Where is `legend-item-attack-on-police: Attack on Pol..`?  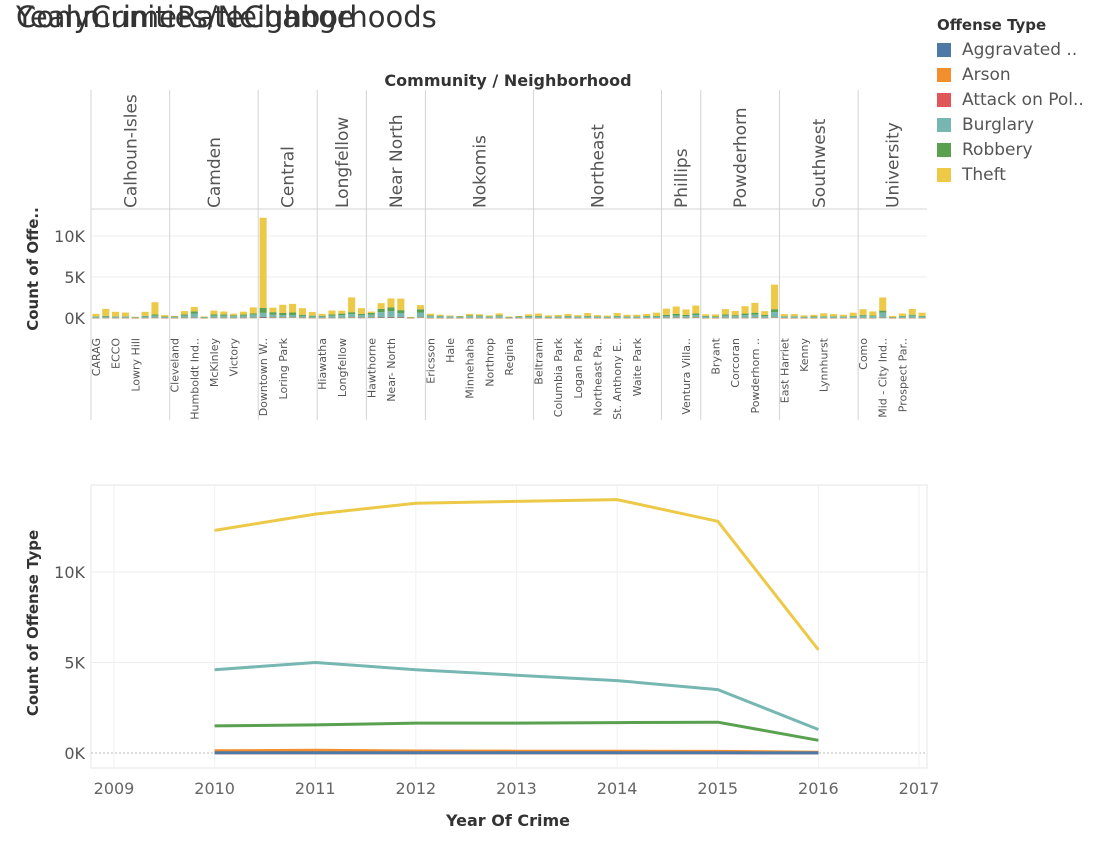 legend-item-attack-on-police: Attack on Pol.. is located at coordinates (1017, 99).